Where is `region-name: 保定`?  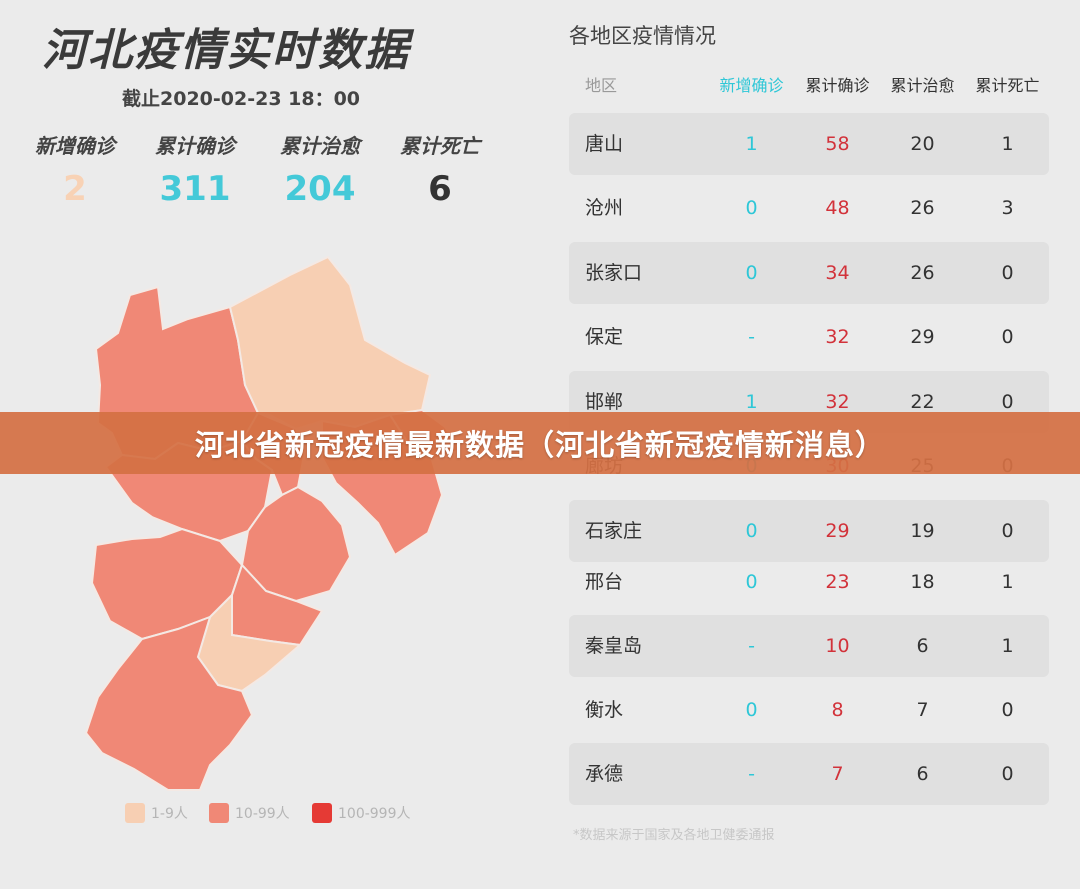
region-name: 保定 is located at coordinates (604, 337).